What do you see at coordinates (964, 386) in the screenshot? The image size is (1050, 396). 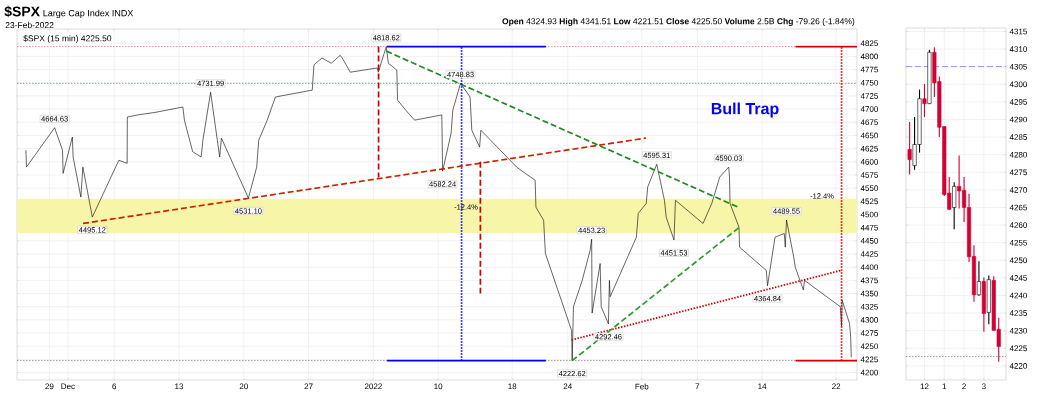 I see `x-tick-label: 2` at bounding box center [964, 386].